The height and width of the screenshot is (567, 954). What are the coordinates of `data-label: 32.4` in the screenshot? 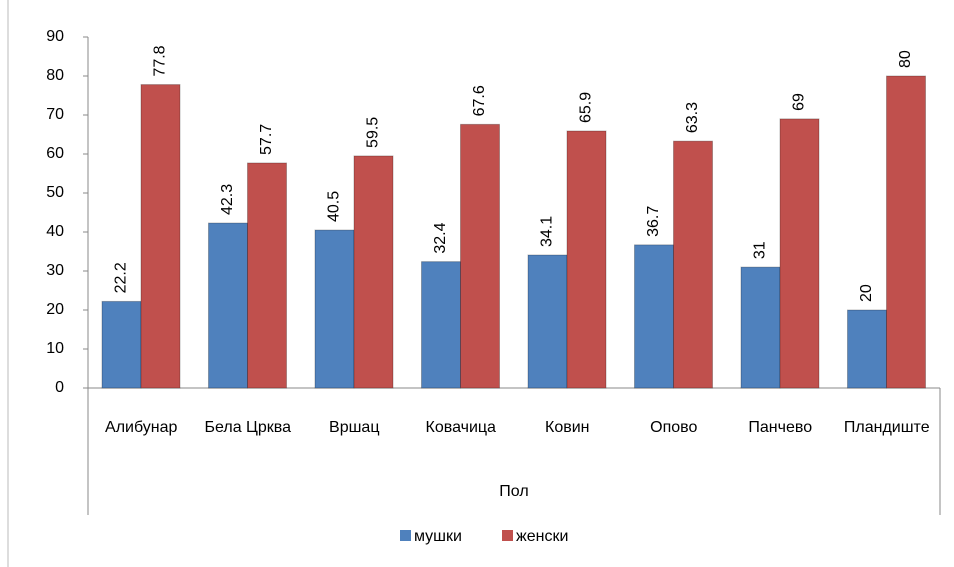 It's located at (440, 237).